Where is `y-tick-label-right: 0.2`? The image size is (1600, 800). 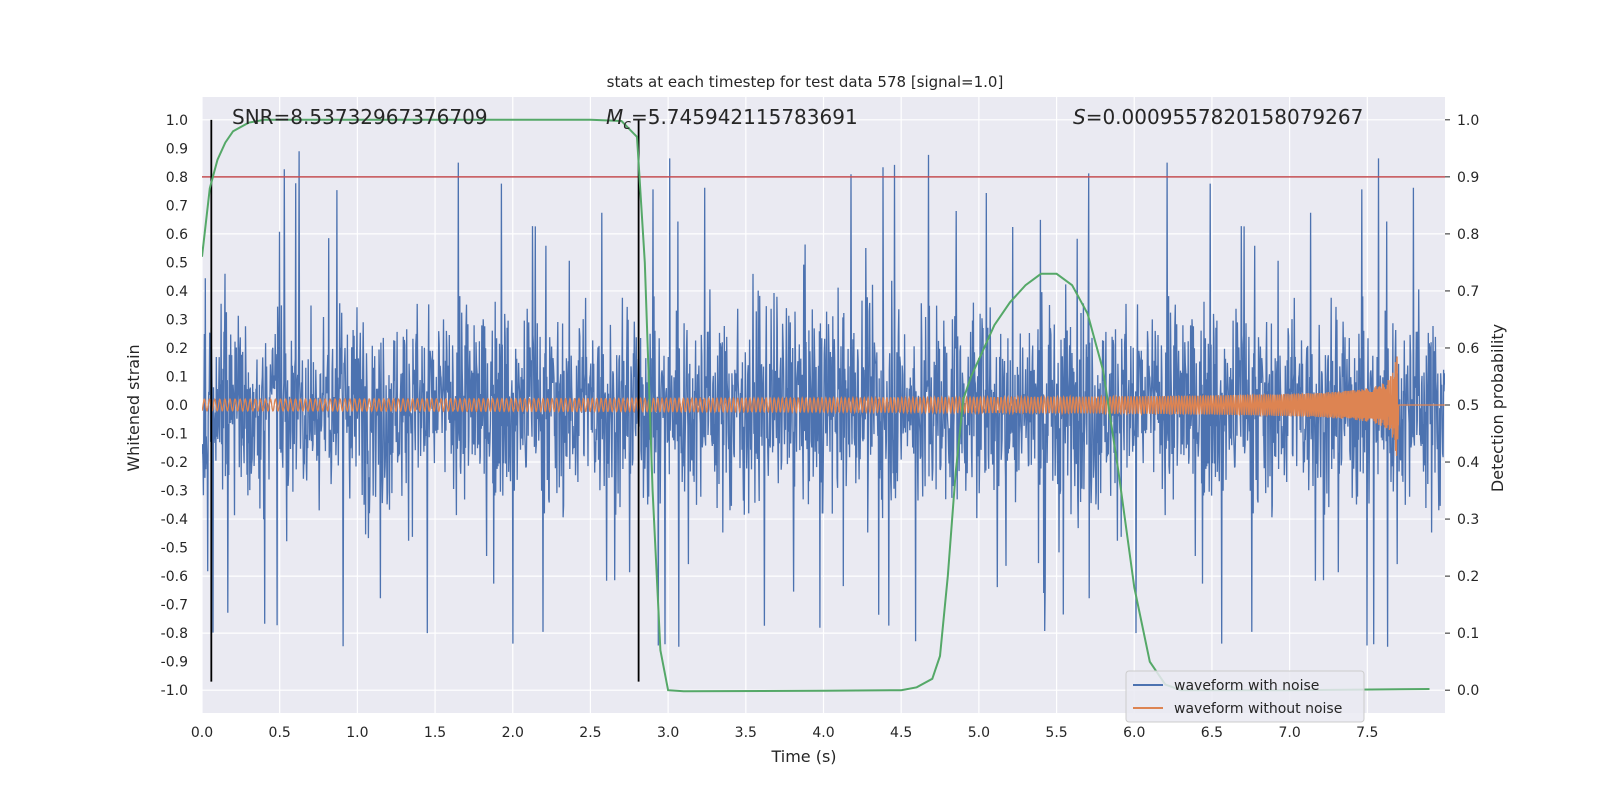 y-tick-label-right: 0.2 is located at coordinates (1468, 577).